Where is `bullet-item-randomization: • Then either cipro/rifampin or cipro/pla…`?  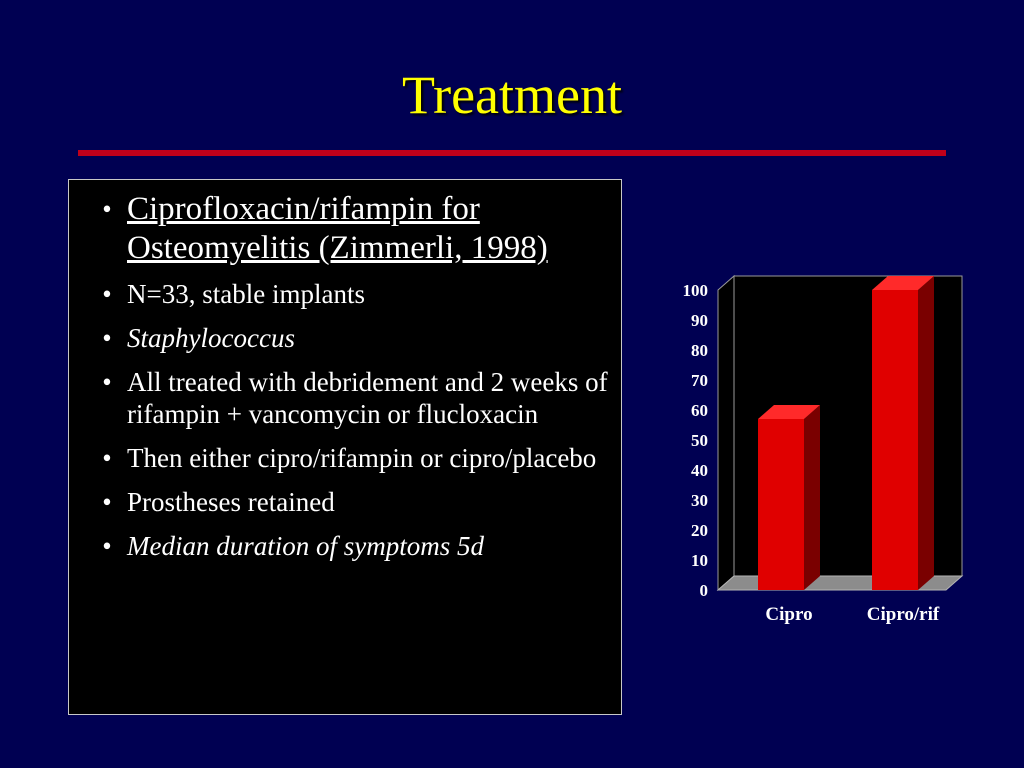
bullet-item-randomization: • Then either cipro/rifampin or cipro/pla… is located at coordinates (348, 458).